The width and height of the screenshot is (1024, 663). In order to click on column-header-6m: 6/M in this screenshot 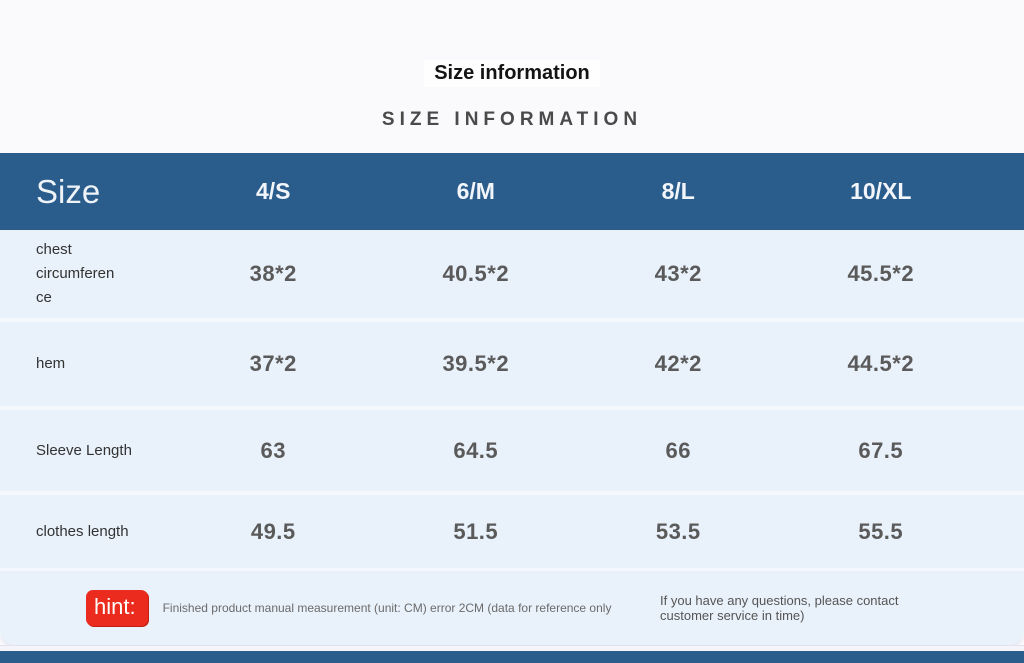, I will do `click(475, 191)`.